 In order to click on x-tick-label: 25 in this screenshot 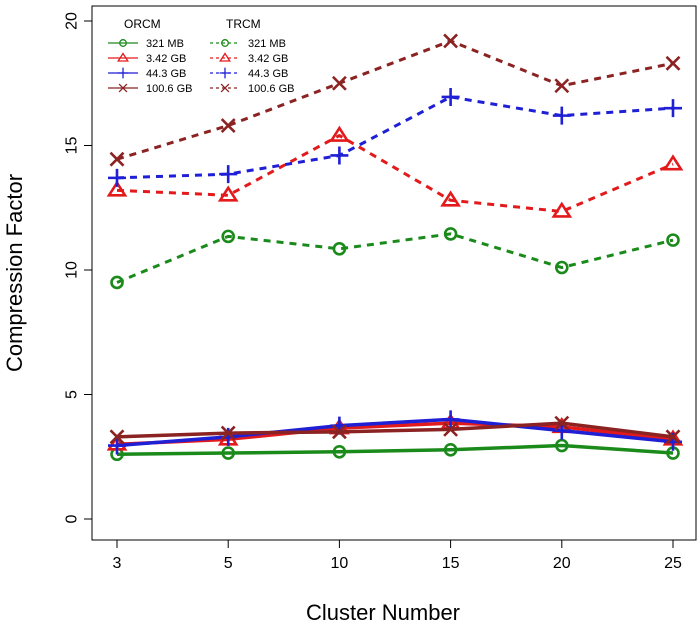, I will do `click(673, 563)`.